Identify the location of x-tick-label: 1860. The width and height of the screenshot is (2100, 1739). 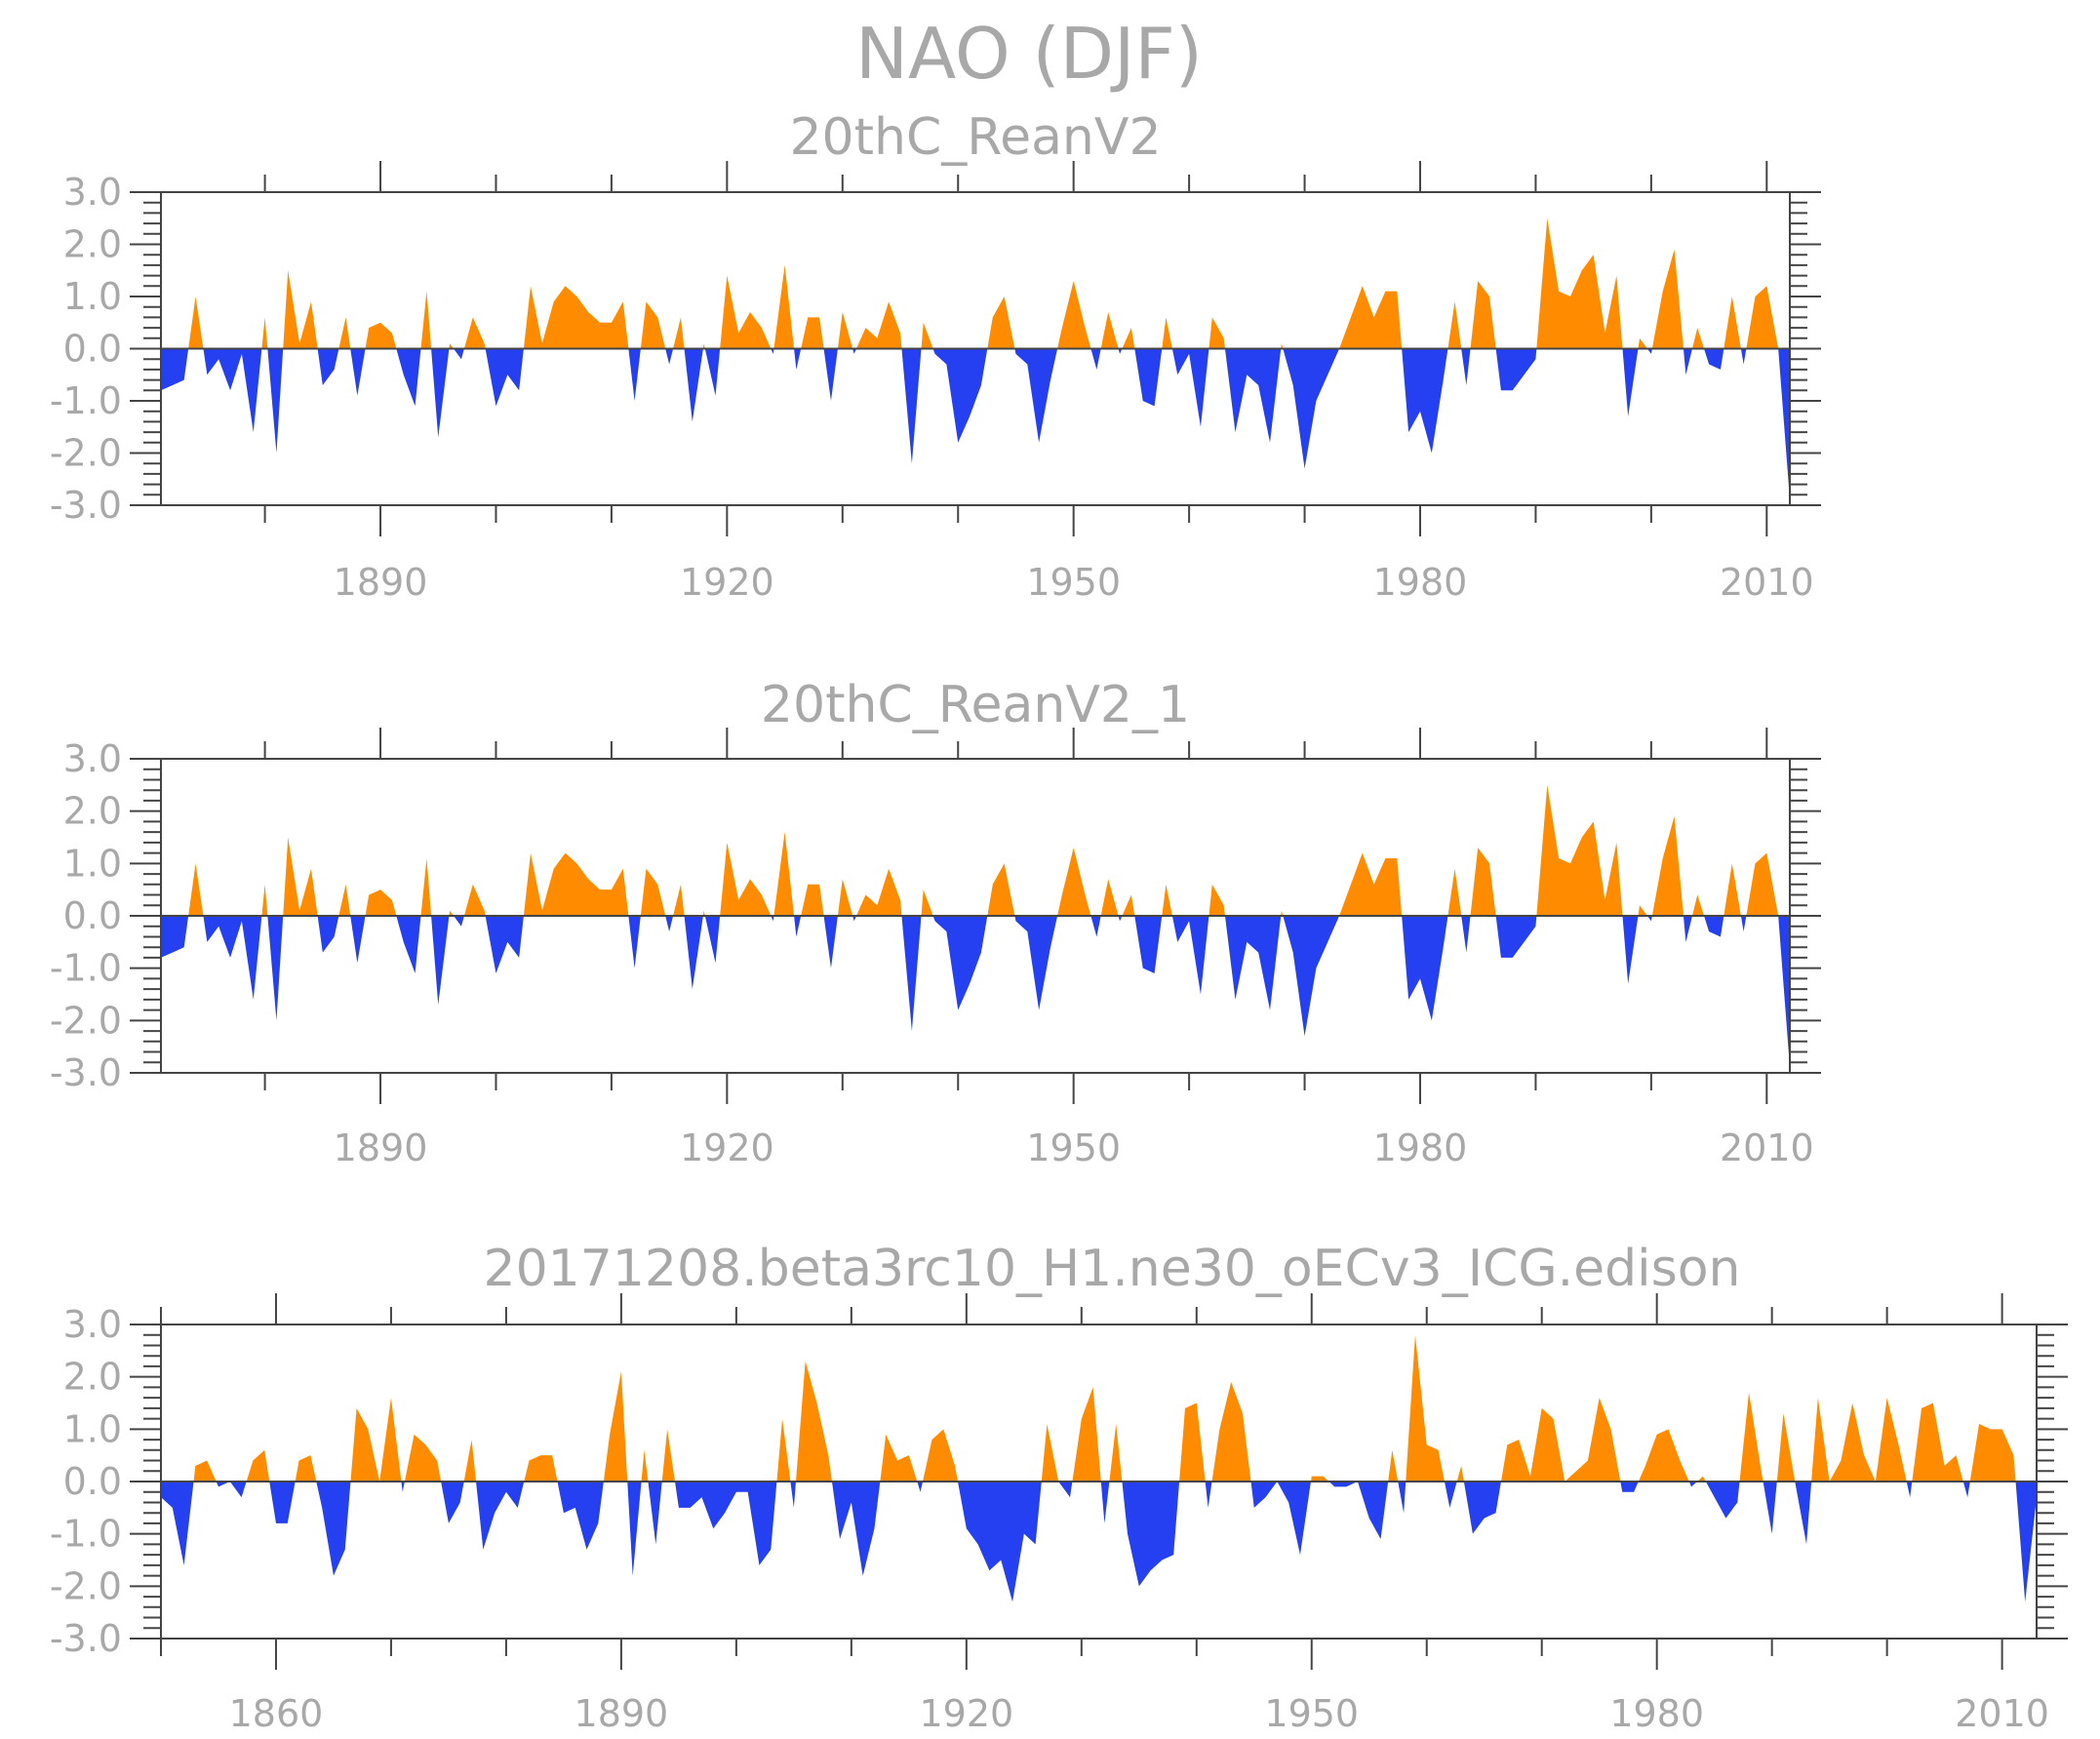
(277, 1713).